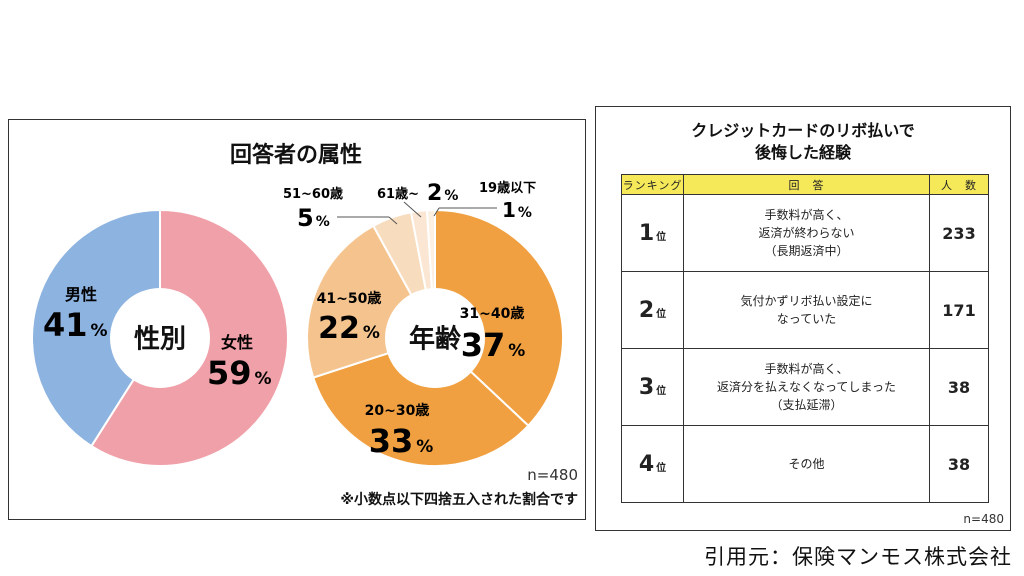 Image resolution: width=1024 pixels, height=576 pixels. I want to click on age-center-label: 年齢, so click(435, 338).